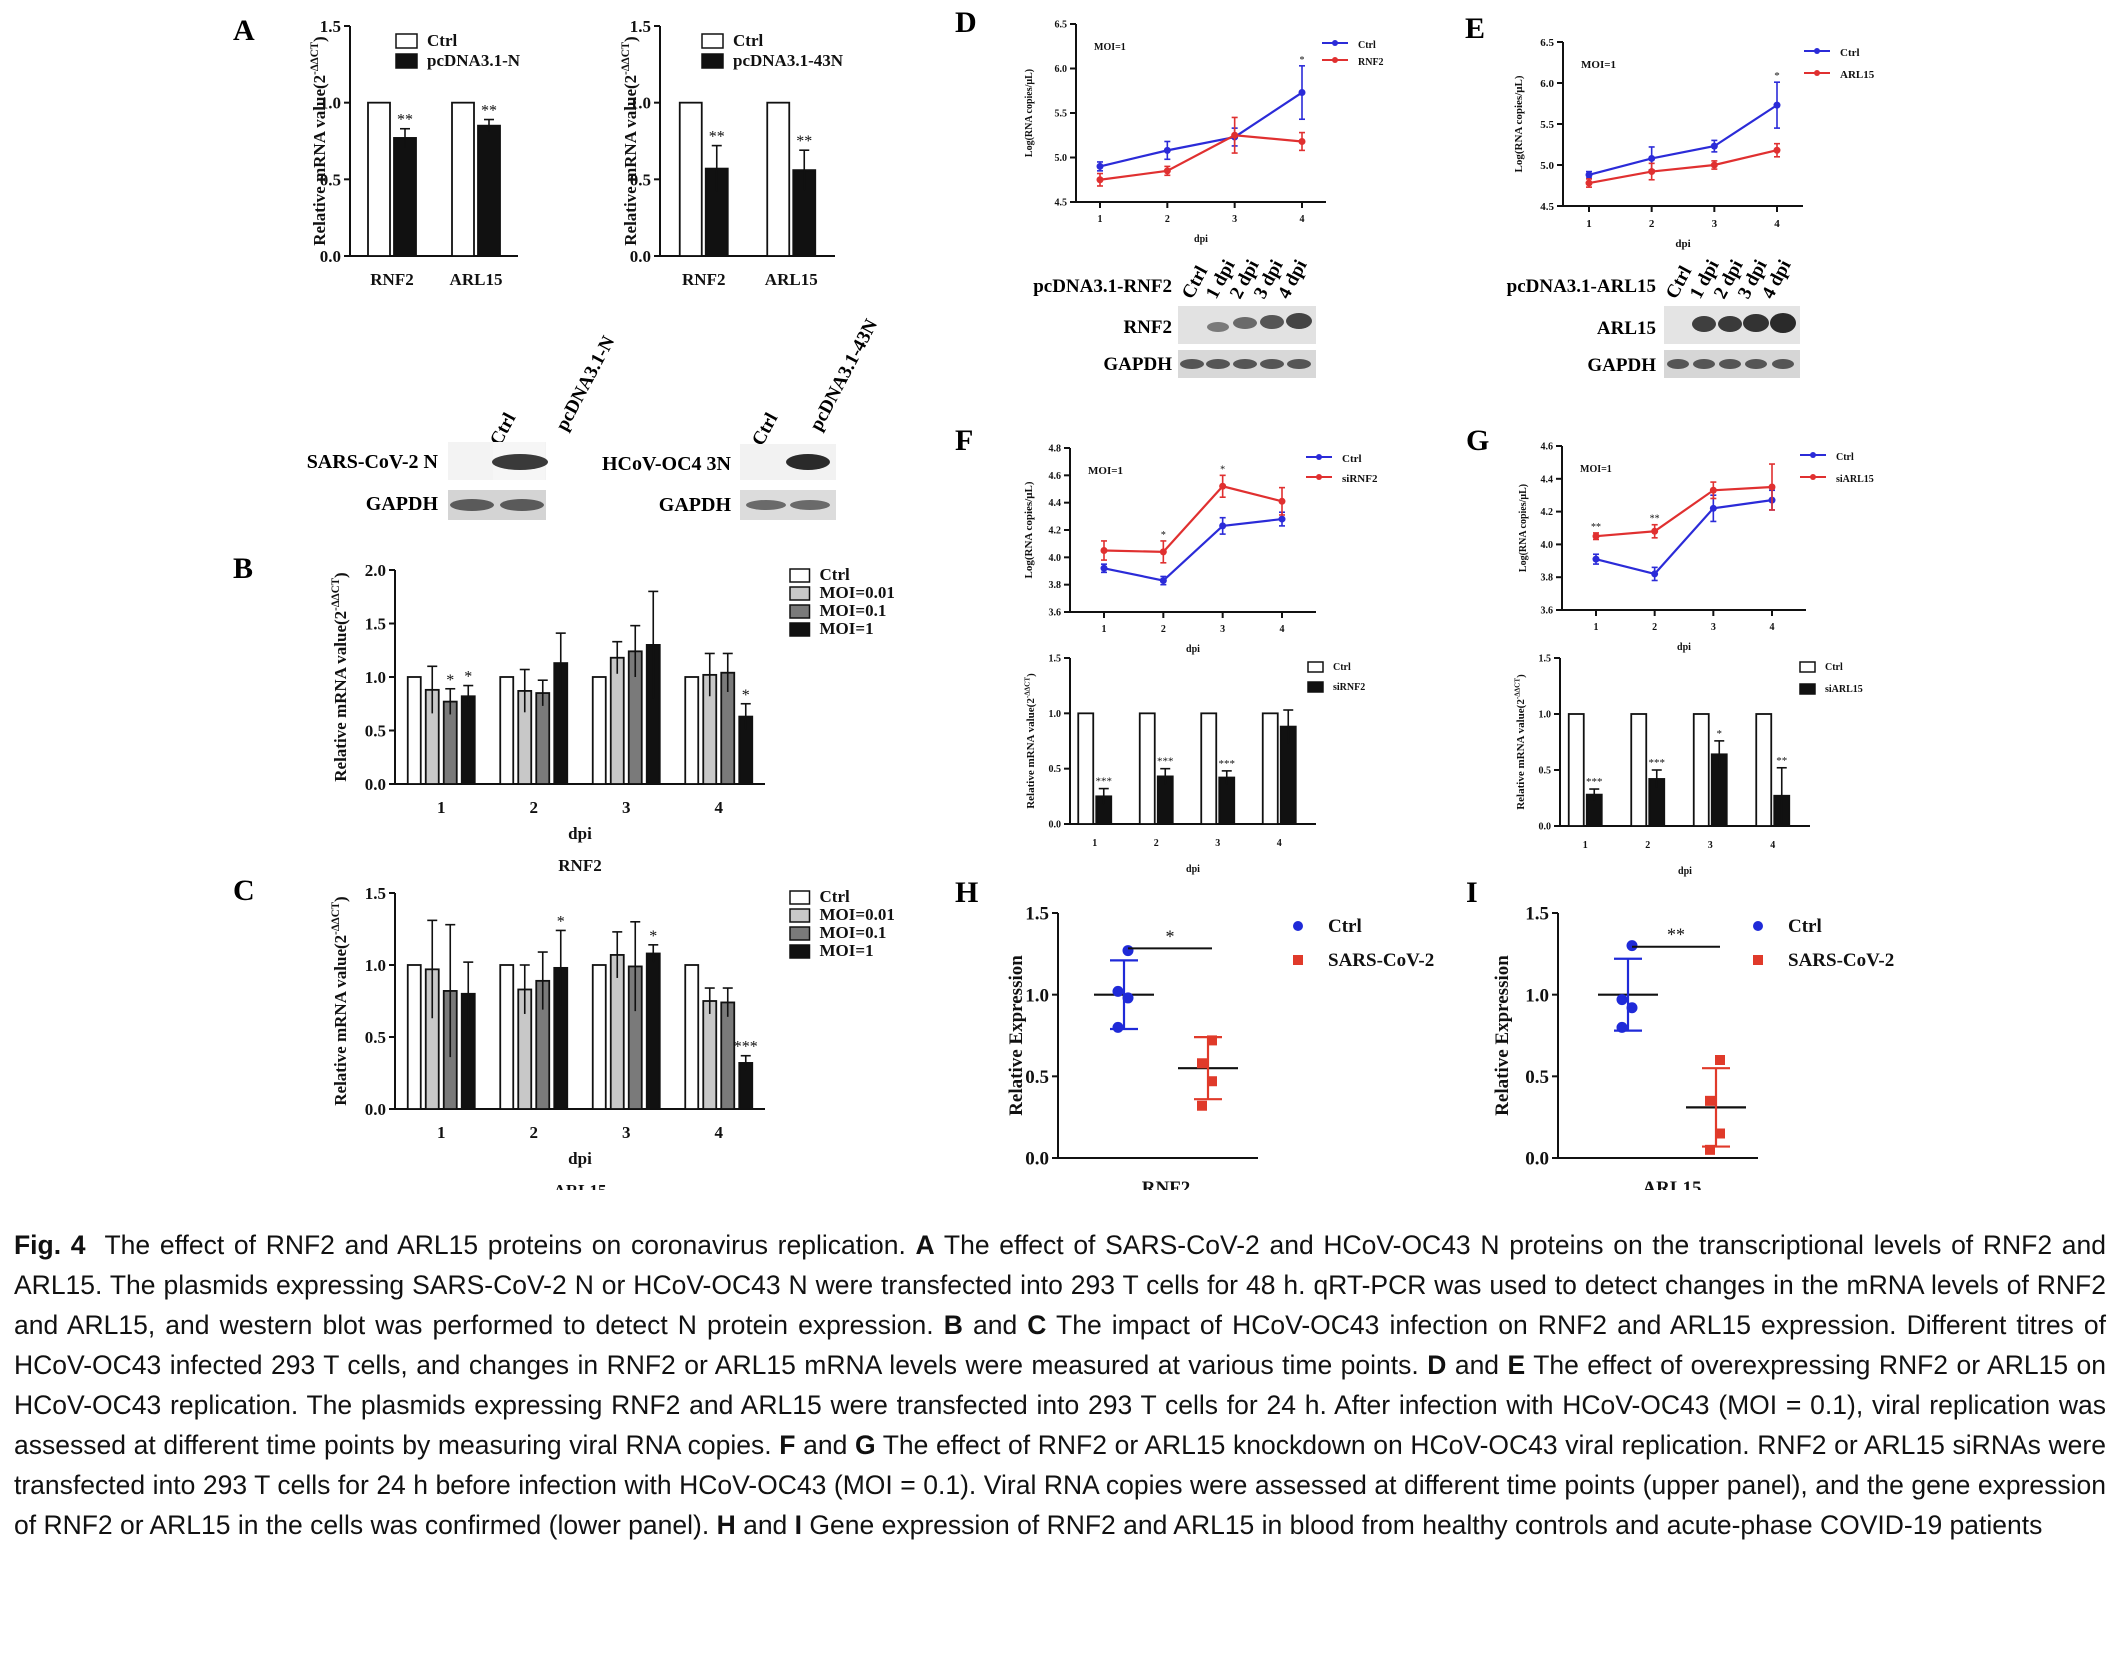 This screenshot has height=1672, width=2116. I want to click on x-axis-label: RNF2, so click(1166, 1184).